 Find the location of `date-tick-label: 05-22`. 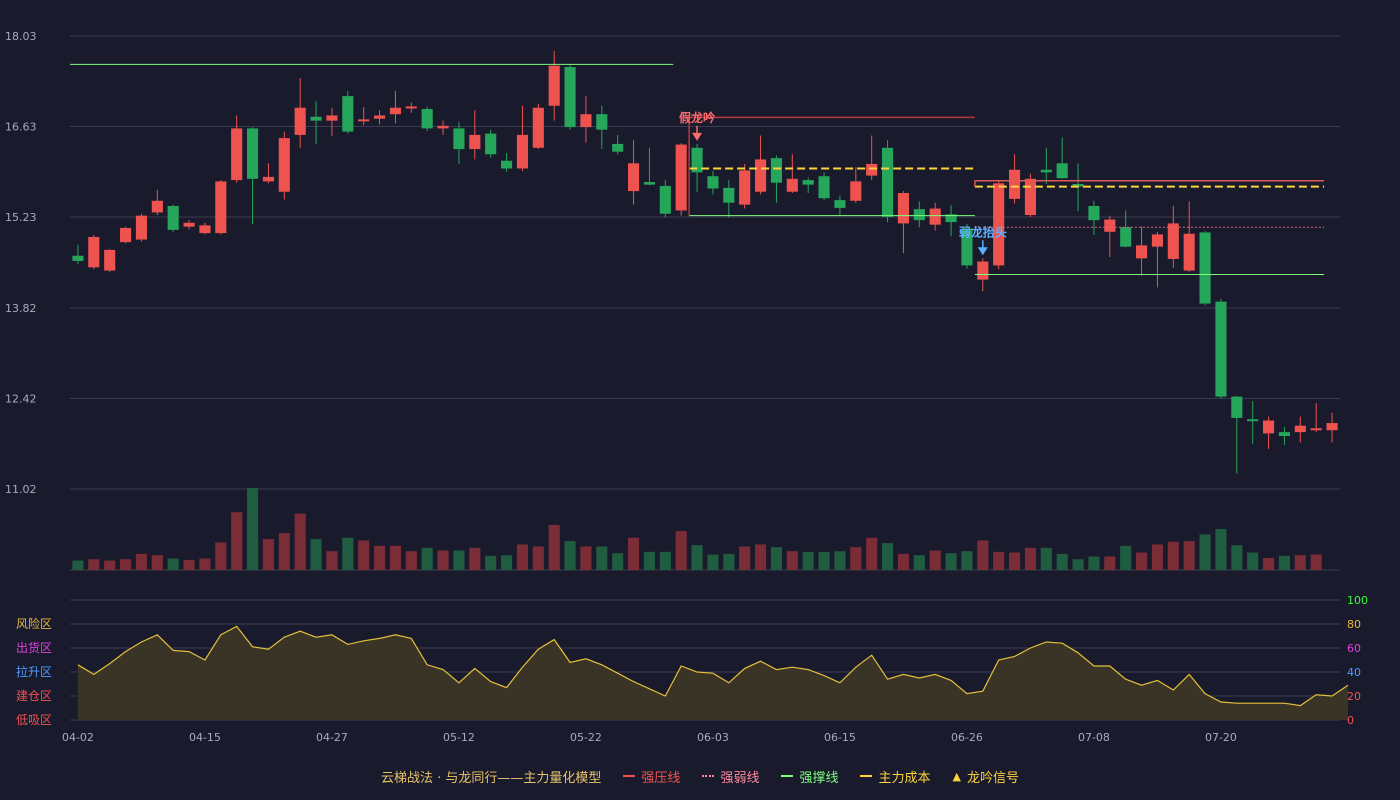

date-tick-label: 05-22 is located at coordinates (586, 737).